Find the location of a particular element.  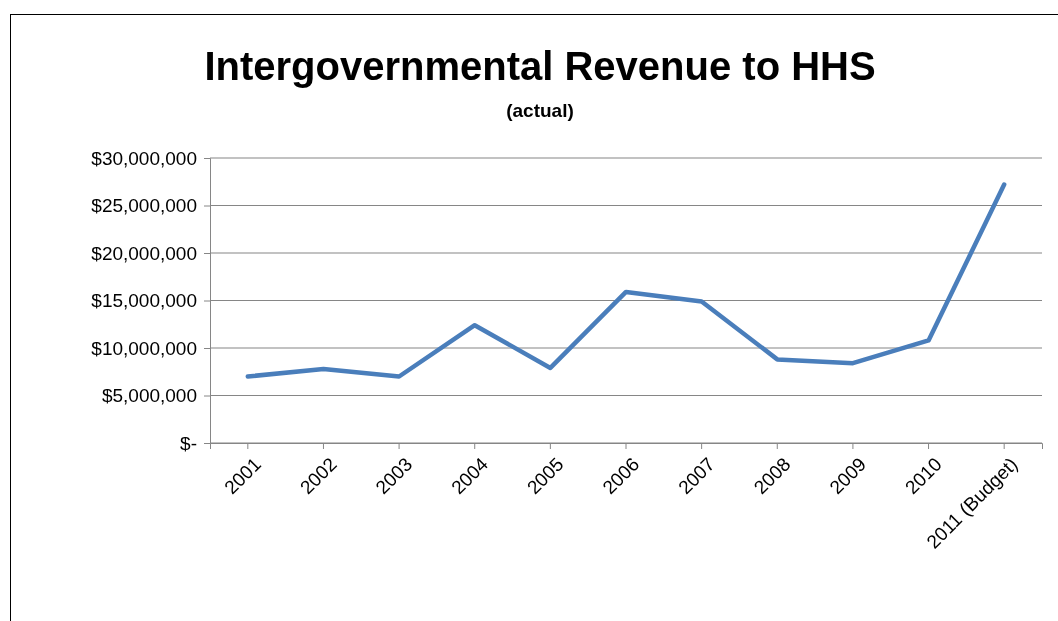

y-tick-label: $- is located at coordinates (188, 443).